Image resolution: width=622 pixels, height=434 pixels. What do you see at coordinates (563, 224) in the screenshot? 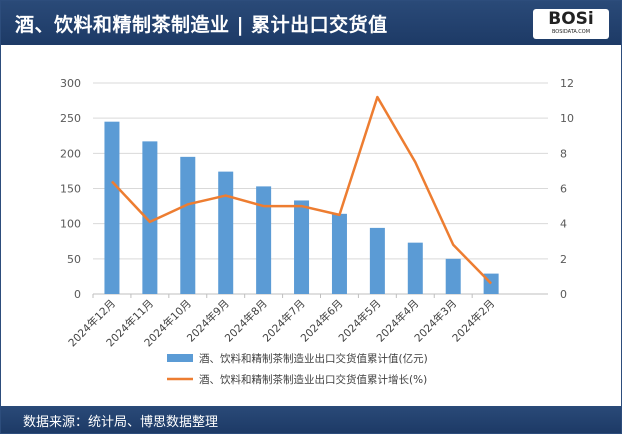
I see `right-tick-label: 4` at bounding box center [563, 224].